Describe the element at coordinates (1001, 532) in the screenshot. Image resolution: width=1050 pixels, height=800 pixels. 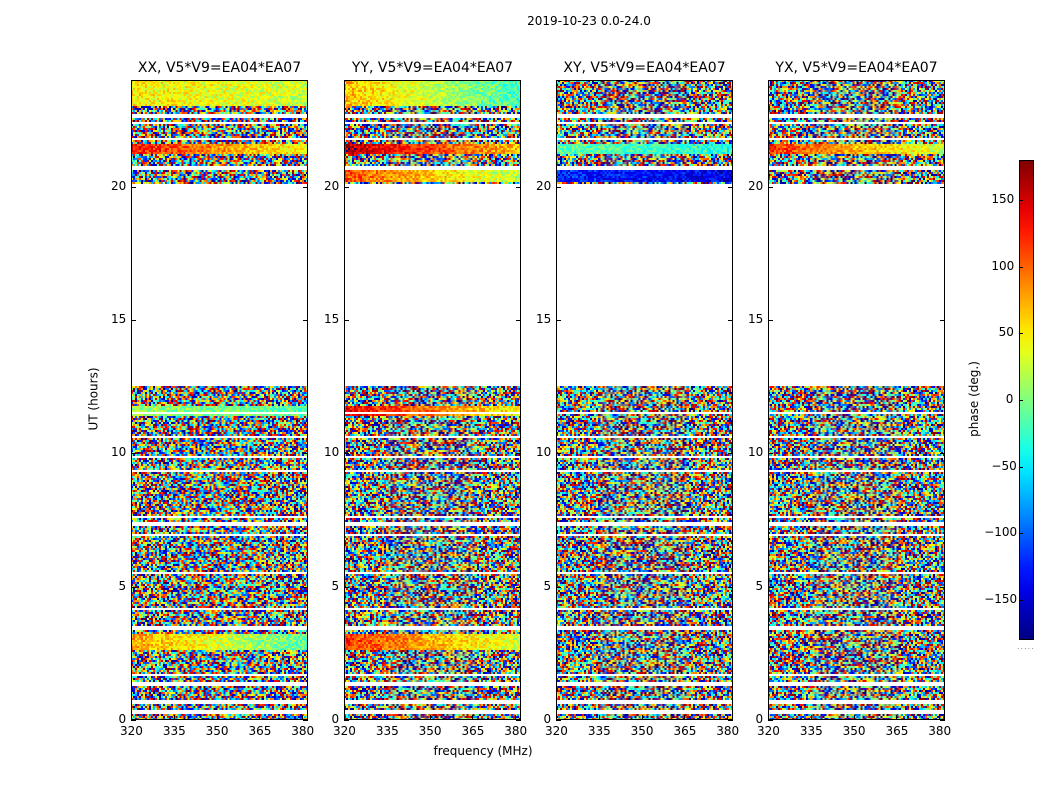
I see `colorbar-tick-label: −100` at that location.